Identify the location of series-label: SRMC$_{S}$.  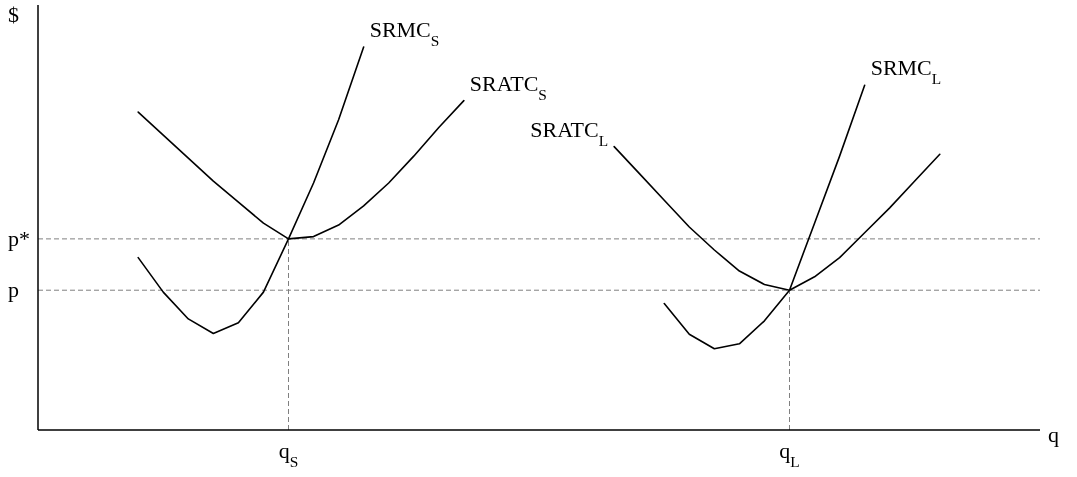
(404, 33).